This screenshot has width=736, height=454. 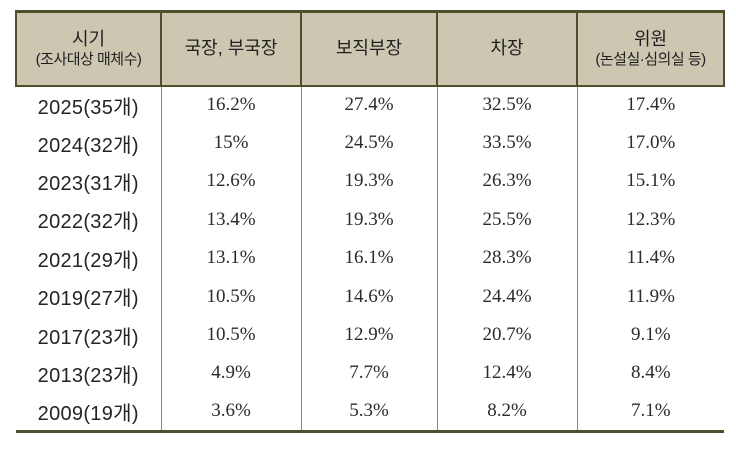 I want to click on header-col-period-title: 시기, so click(x=88, y=38).